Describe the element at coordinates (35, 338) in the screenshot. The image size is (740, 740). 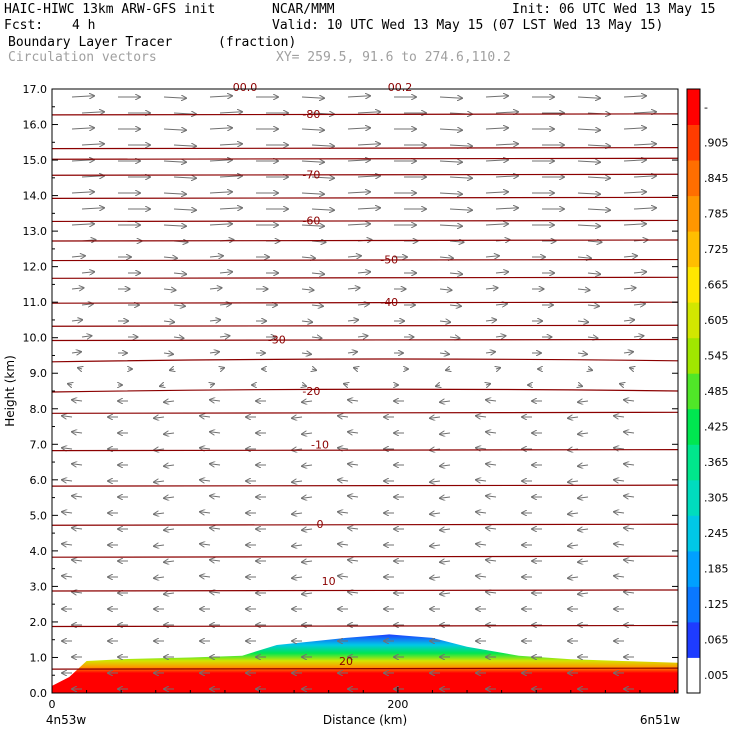
I see `y-tick-label-10: 10.0` at that location.